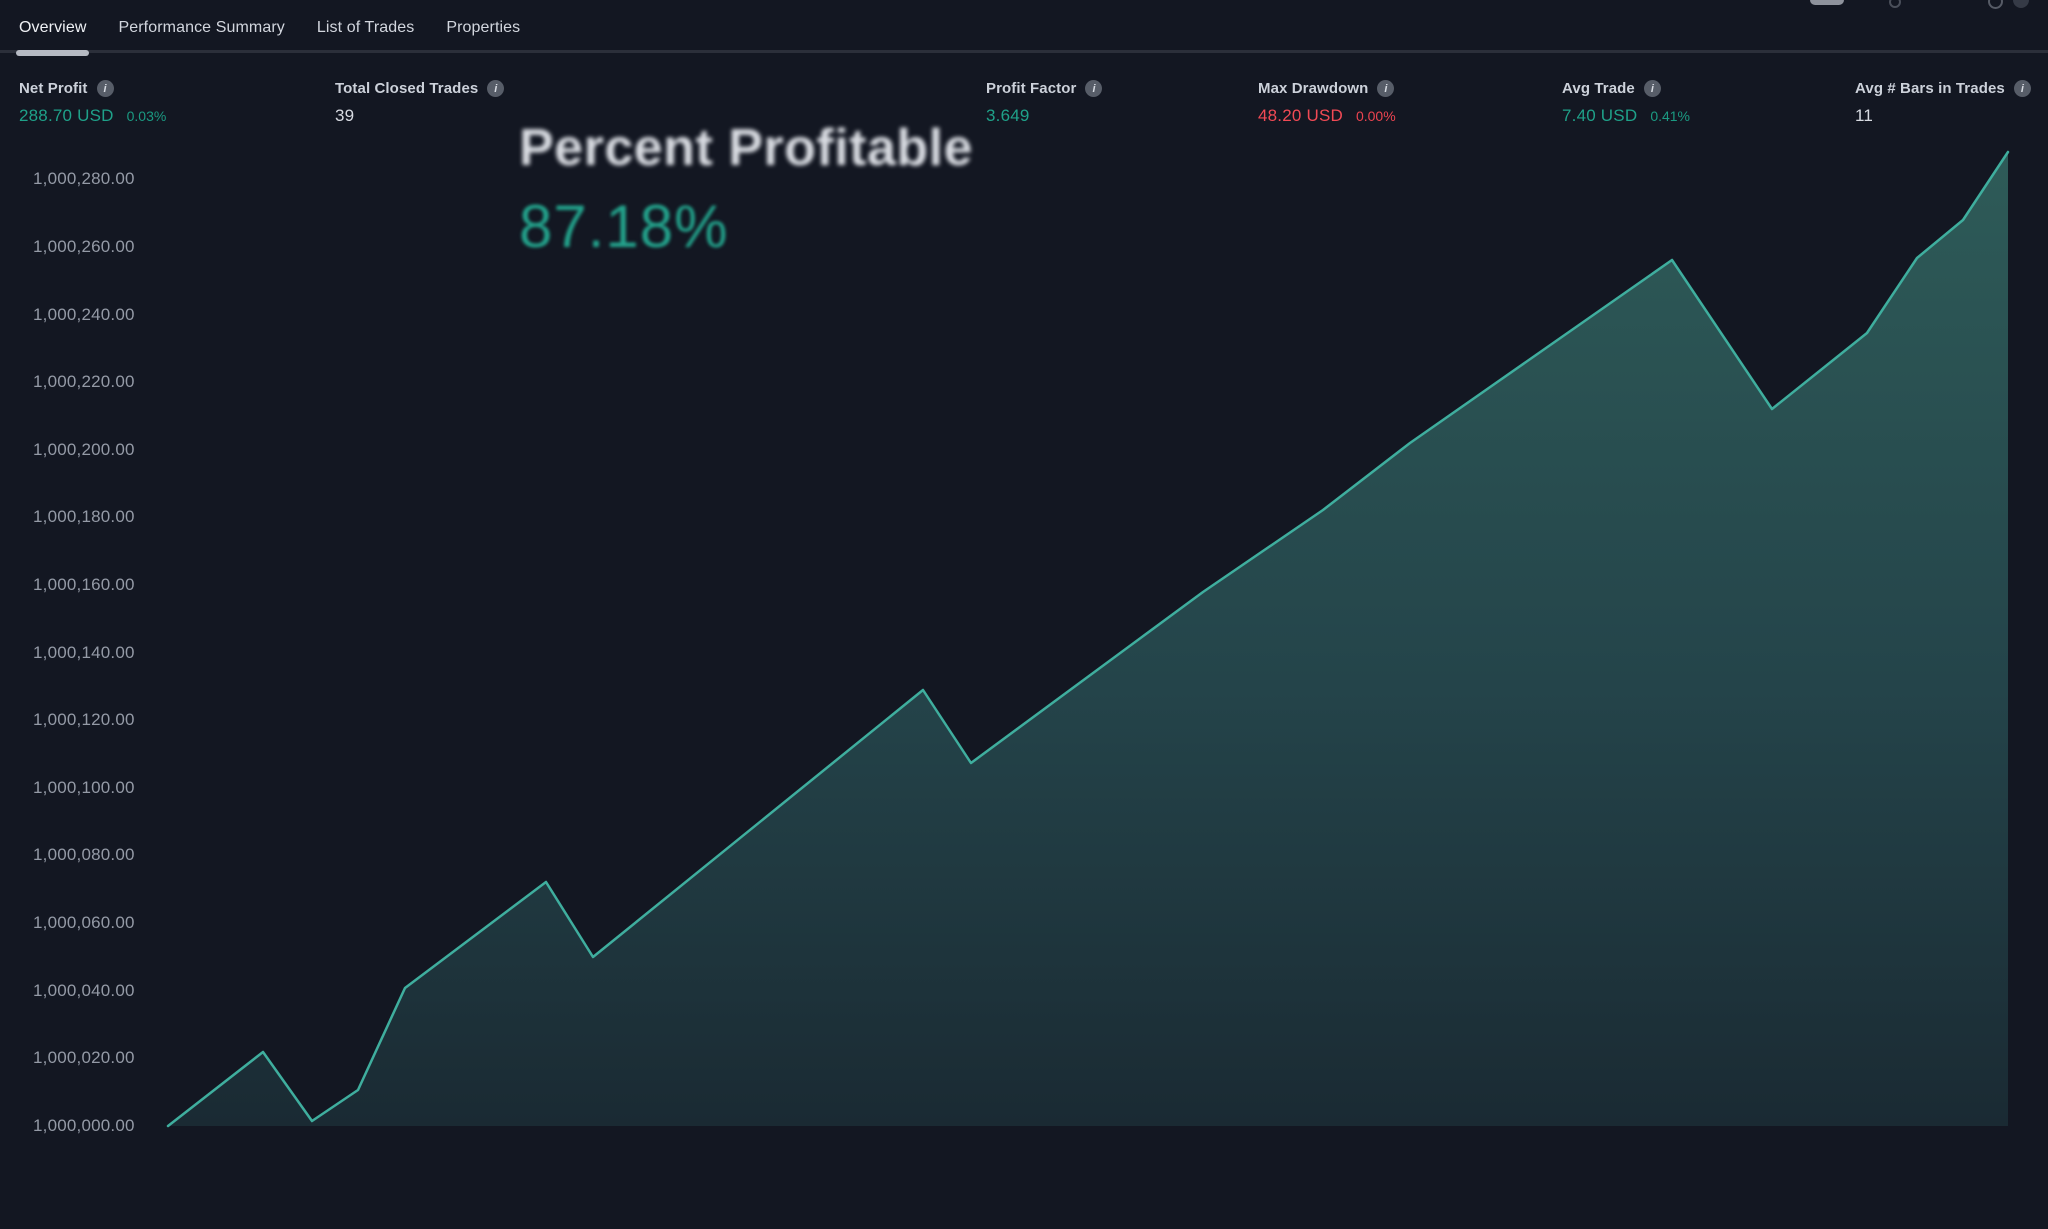 Image resolution: width=2048 pixels, height=1229 pixels. What do you see at coordinates (84, 178) in the screenshot?
I see `y-axis-tick-label: 1,000,280.00` at bounding box center [84, 178].